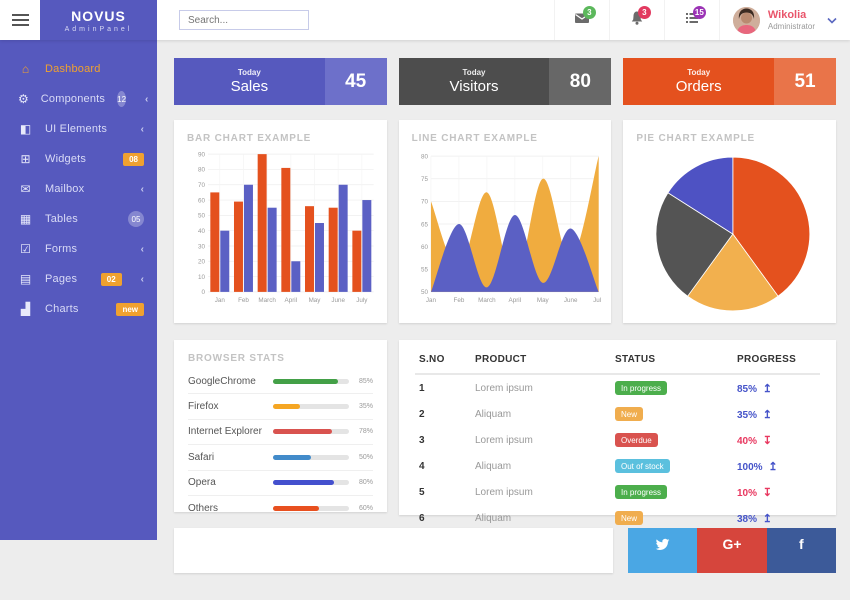 This screenshot has width=850, height=600. Describe the element at coordinates (642, 466) in the screenshot. I see `status-badge: Out of stock` at that location.